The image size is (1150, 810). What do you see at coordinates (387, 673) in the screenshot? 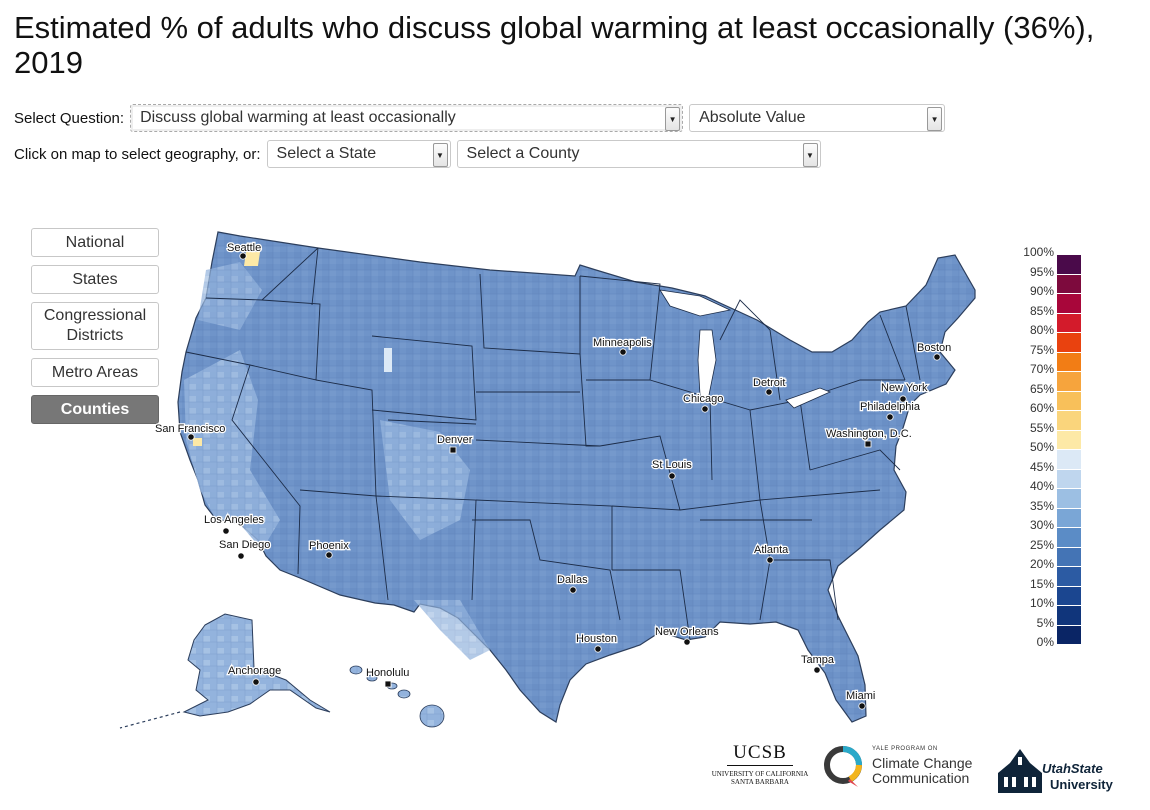
I see `city-label: Honolulu` at bounding box center [387, 673].